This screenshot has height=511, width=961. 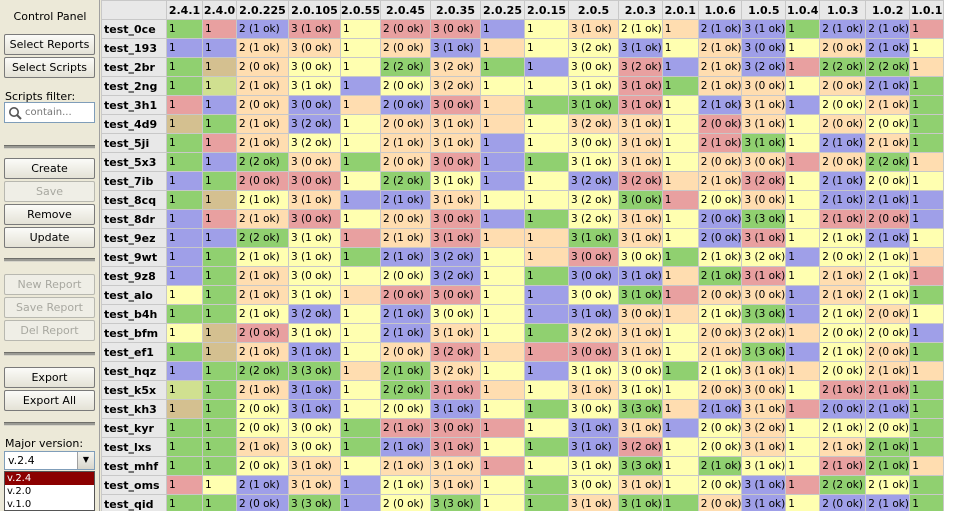 What do you see at coordinates (49, 168) in the screenshot?
I see `create-button: Create` at bounding box center [49, 168].